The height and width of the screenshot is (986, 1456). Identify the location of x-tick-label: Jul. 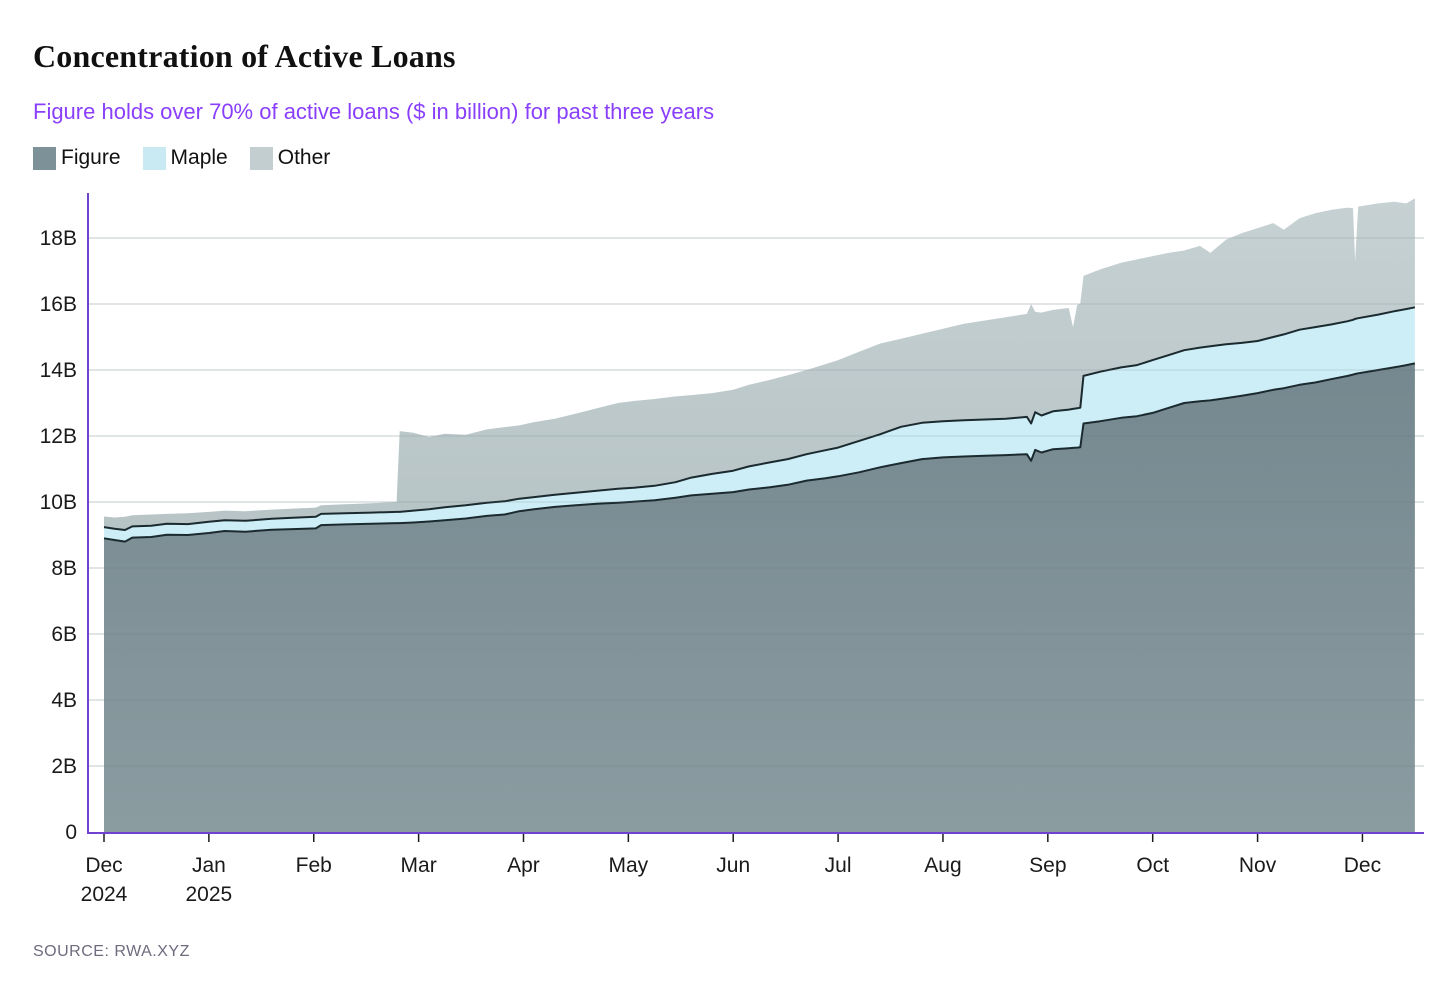
(838, 865).